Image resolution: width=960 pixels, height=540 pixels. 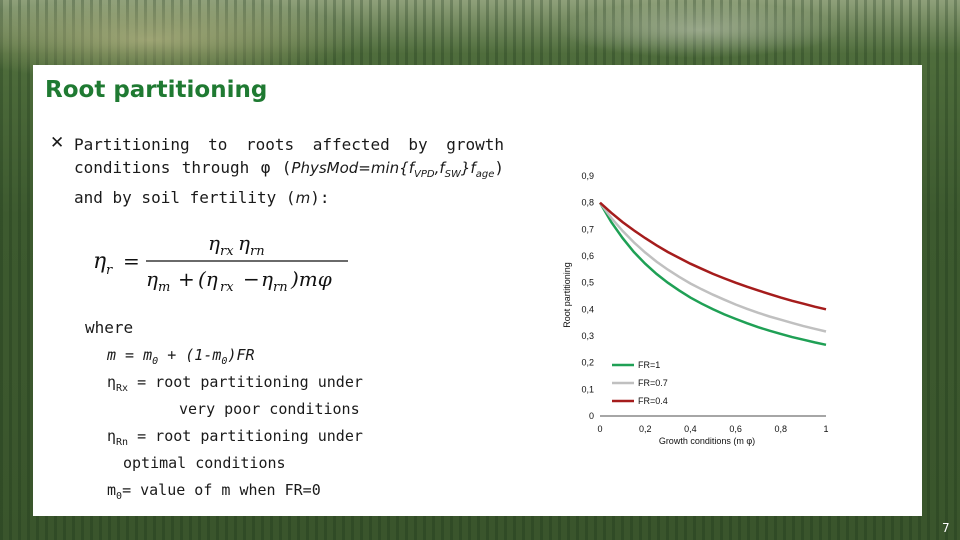 I want to click on formula-den-tail: )mφ, so click(x=311, y=279).